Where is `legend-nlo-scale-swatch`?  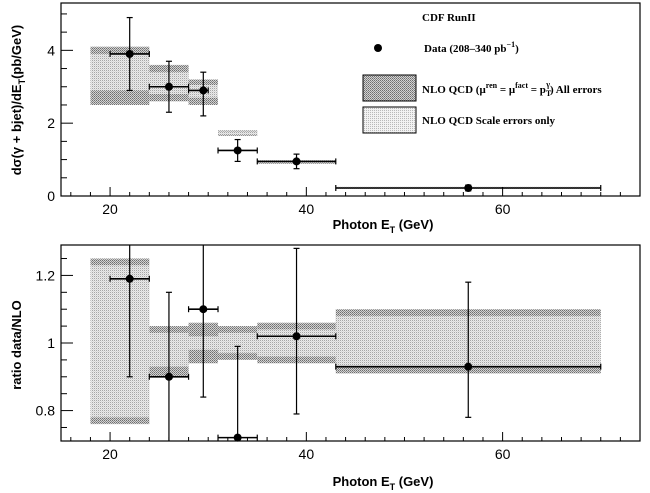
legend-nlo-scale-swatch is located at coordinates (389, 120).